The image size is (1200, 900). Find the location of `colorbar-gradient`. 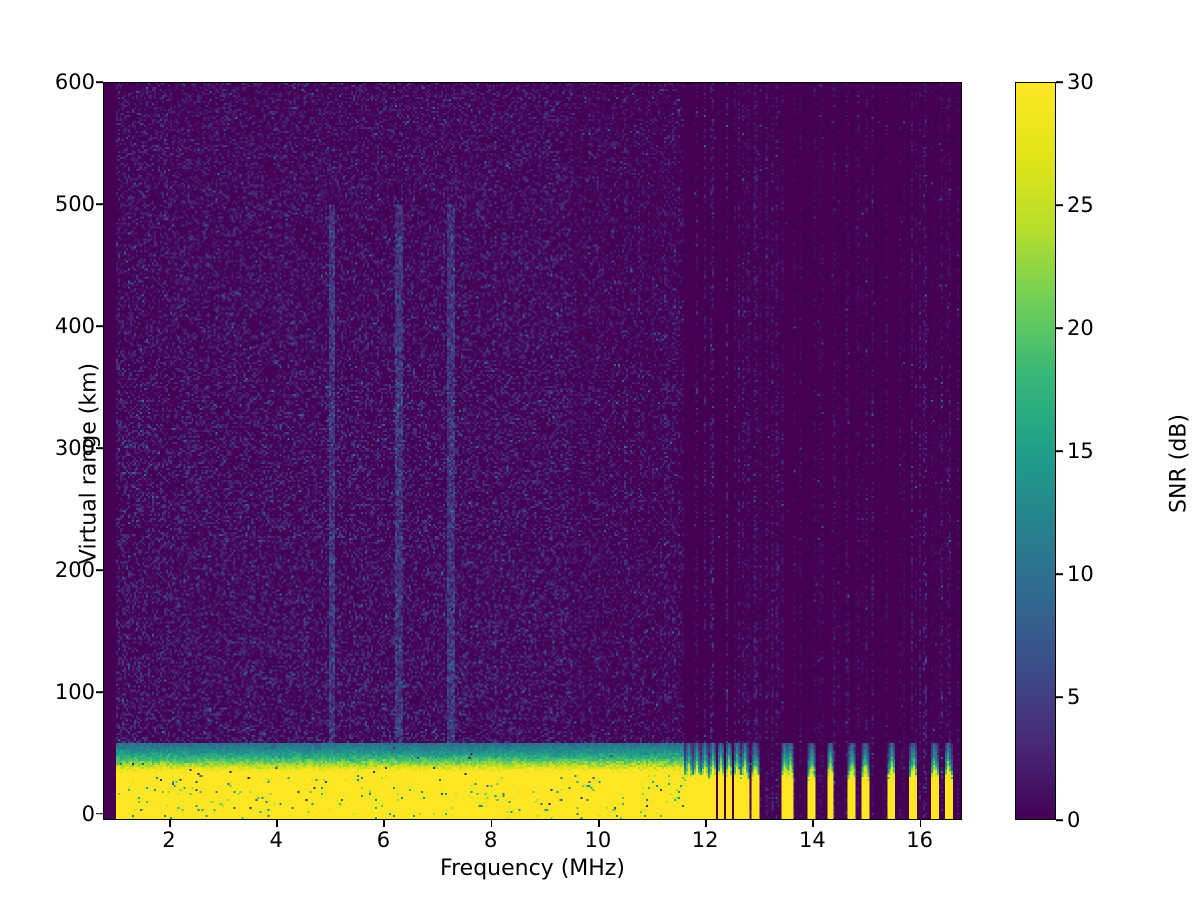

colorbar-gradient is located at coordinates (1035, 451).